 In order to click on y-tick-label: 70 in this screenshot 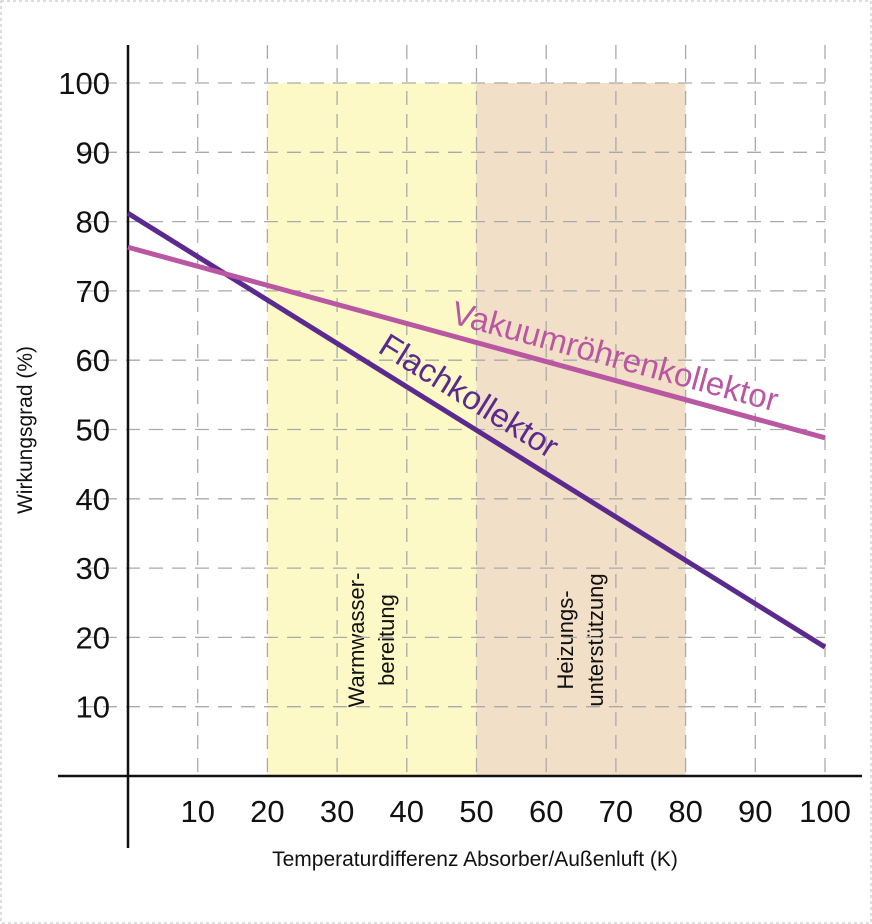, I will do `click(93, 291)`.